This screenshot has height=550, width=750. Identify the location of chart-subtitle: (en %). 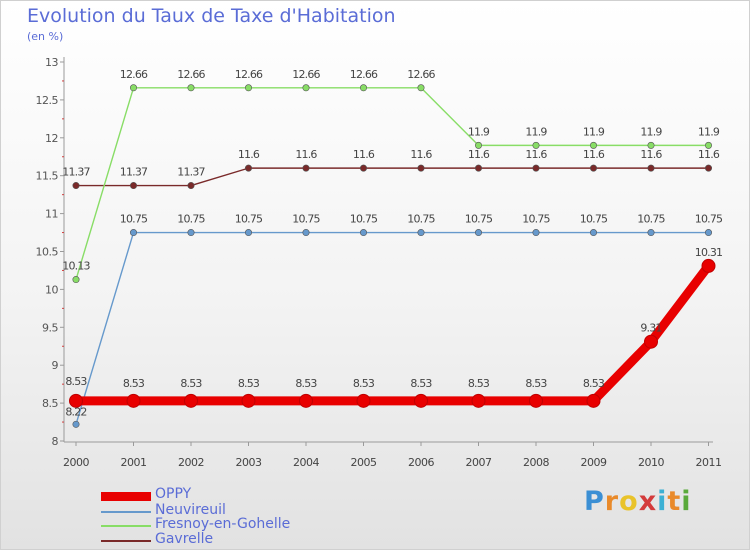
(45, 36).